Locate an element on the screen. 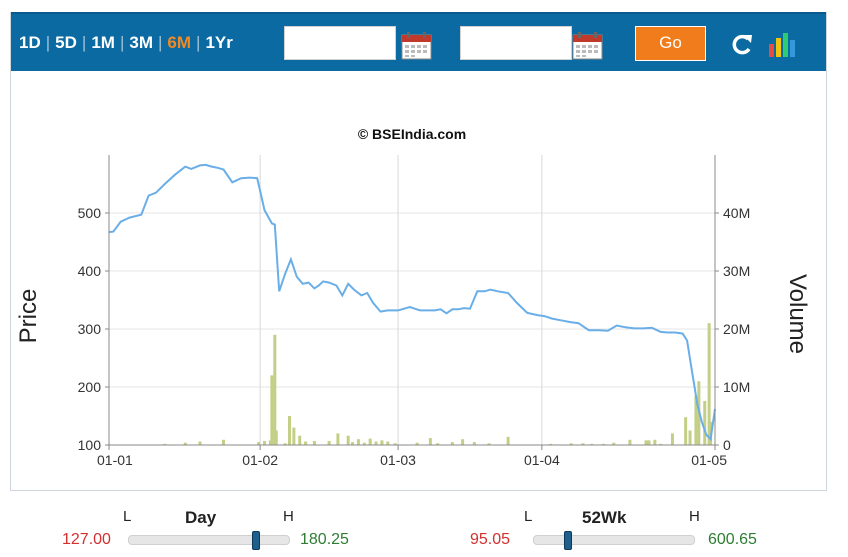  range-1yr: 1Yr is located at coordinates (219, 42).